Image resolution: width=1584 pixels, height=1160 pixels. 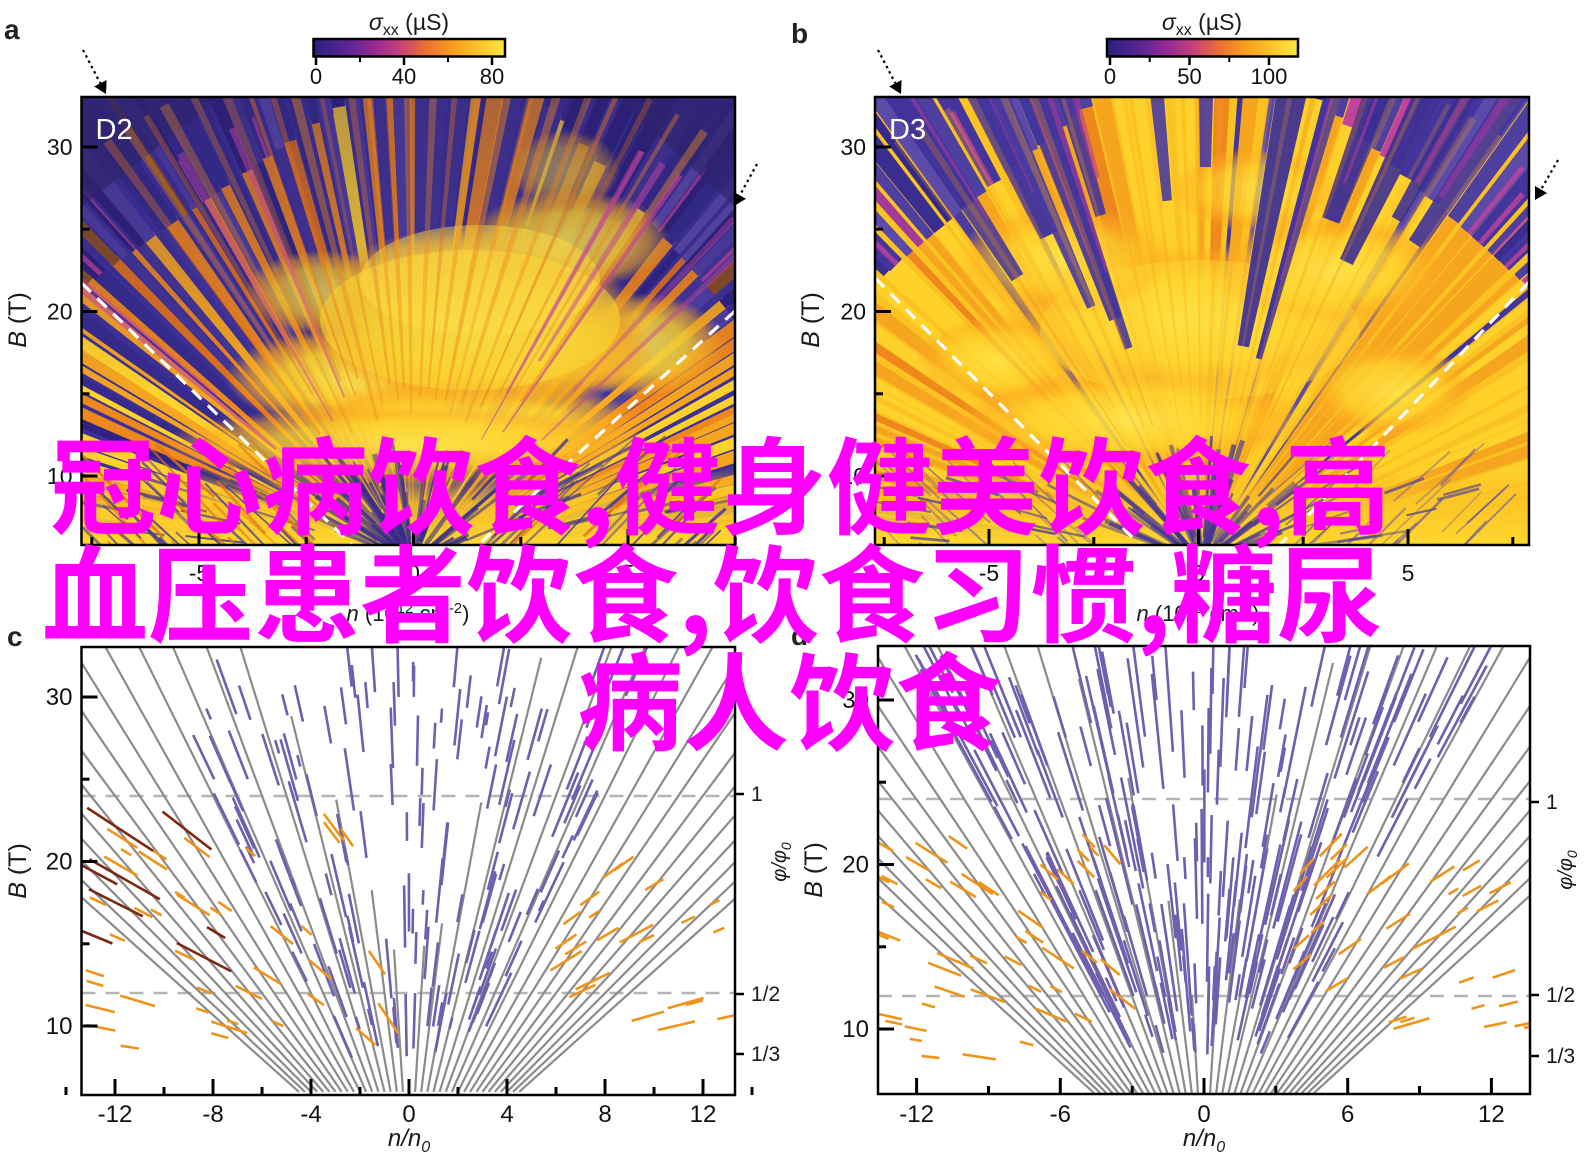 What do you see at coordinates (1347, 1114) in the screenshot?
I see `svg-text: 6` at bounding box center [1347, 1114].